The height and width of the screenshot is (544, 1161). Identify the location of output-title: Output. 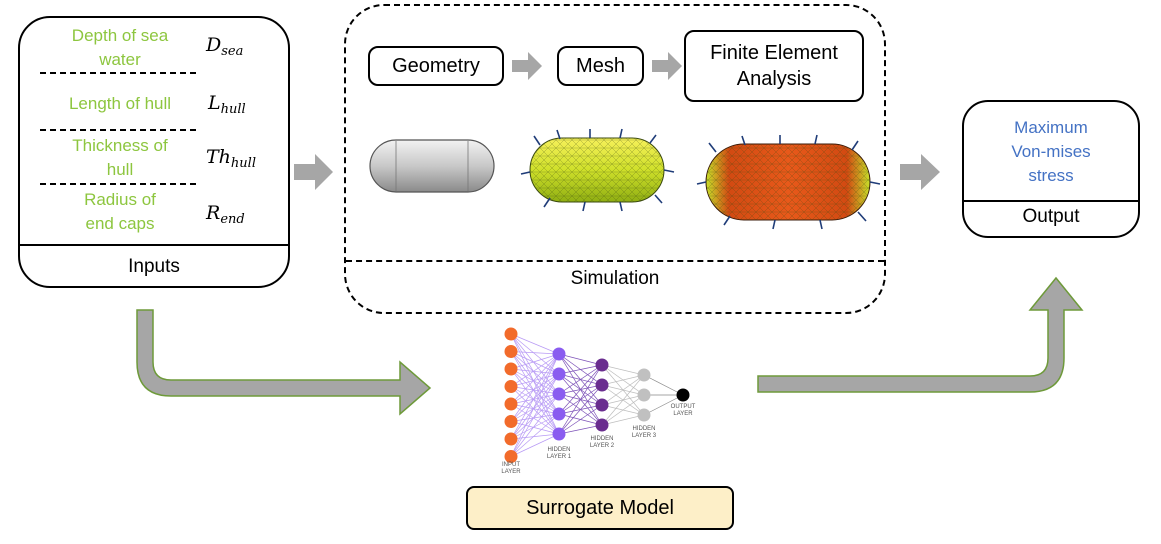
(1051, 216).